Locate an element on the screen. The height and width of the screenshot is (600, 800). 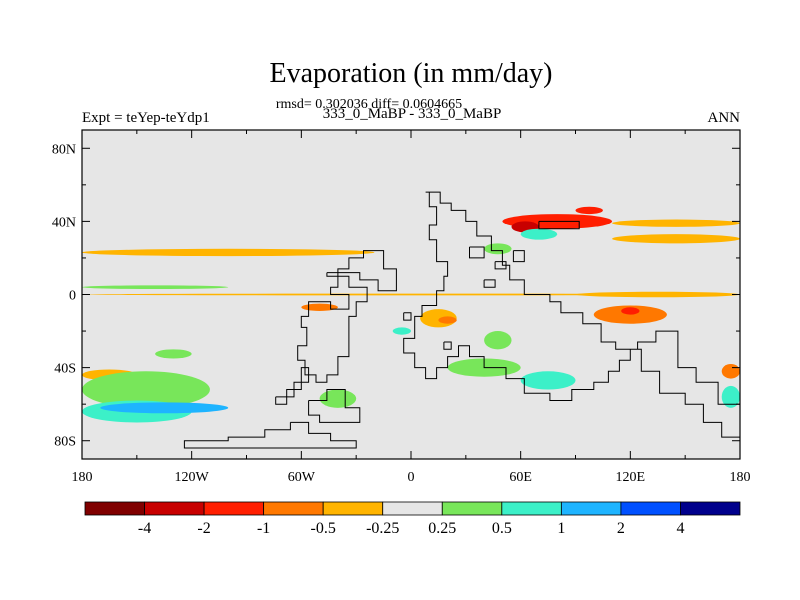
y-tick-label-1: 40N is located at coordinates (64, 222).